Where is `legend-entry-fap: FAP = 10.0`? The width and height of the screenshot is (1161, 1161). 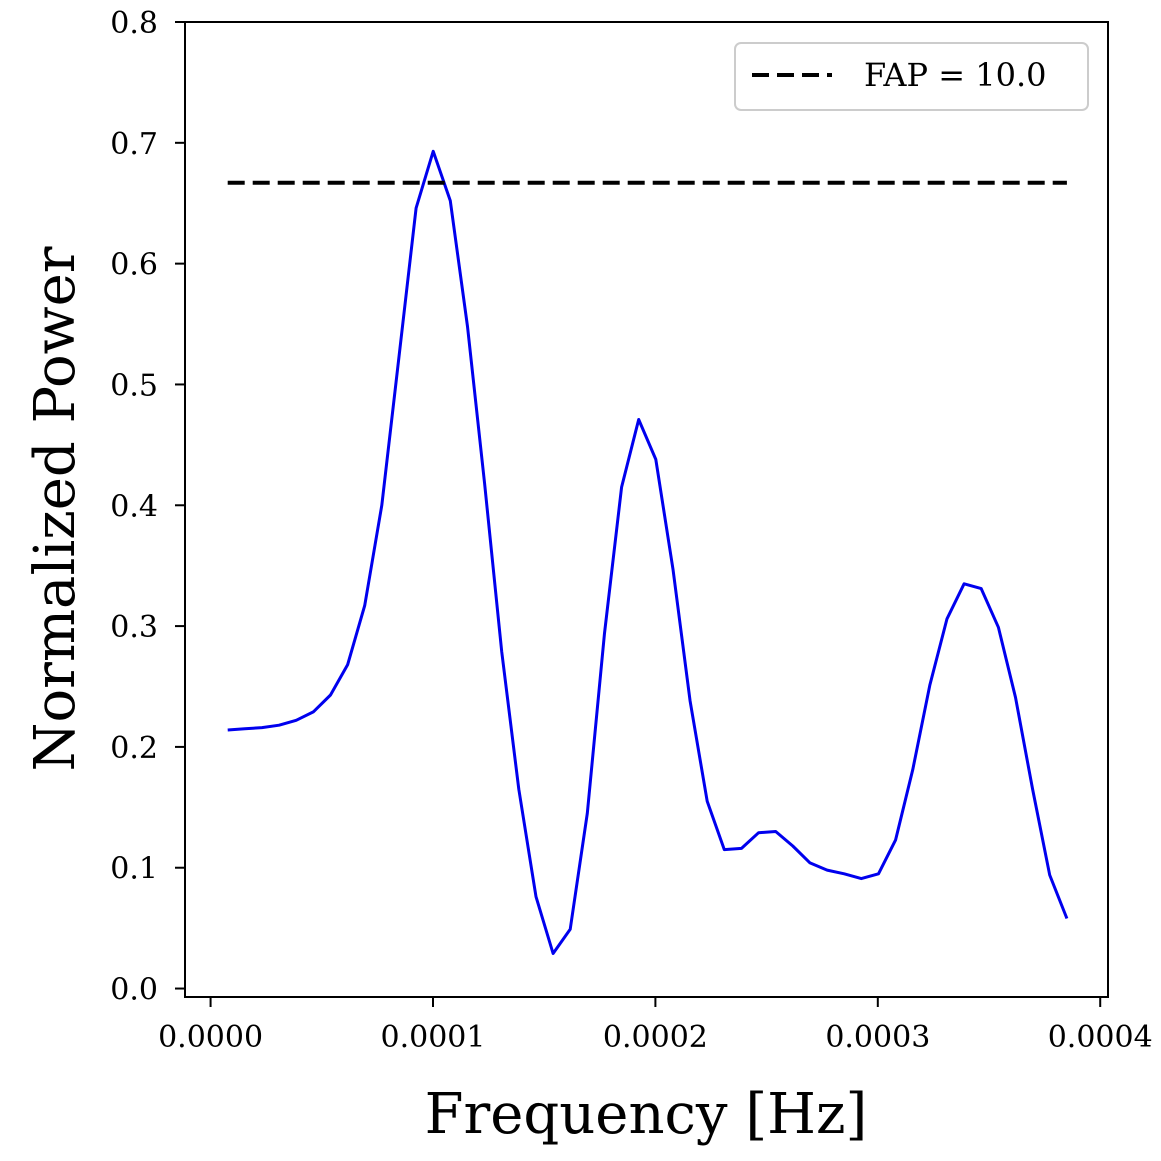
legend-entry-fap: FAP = 10.0 is located at coordinates (955, 75).